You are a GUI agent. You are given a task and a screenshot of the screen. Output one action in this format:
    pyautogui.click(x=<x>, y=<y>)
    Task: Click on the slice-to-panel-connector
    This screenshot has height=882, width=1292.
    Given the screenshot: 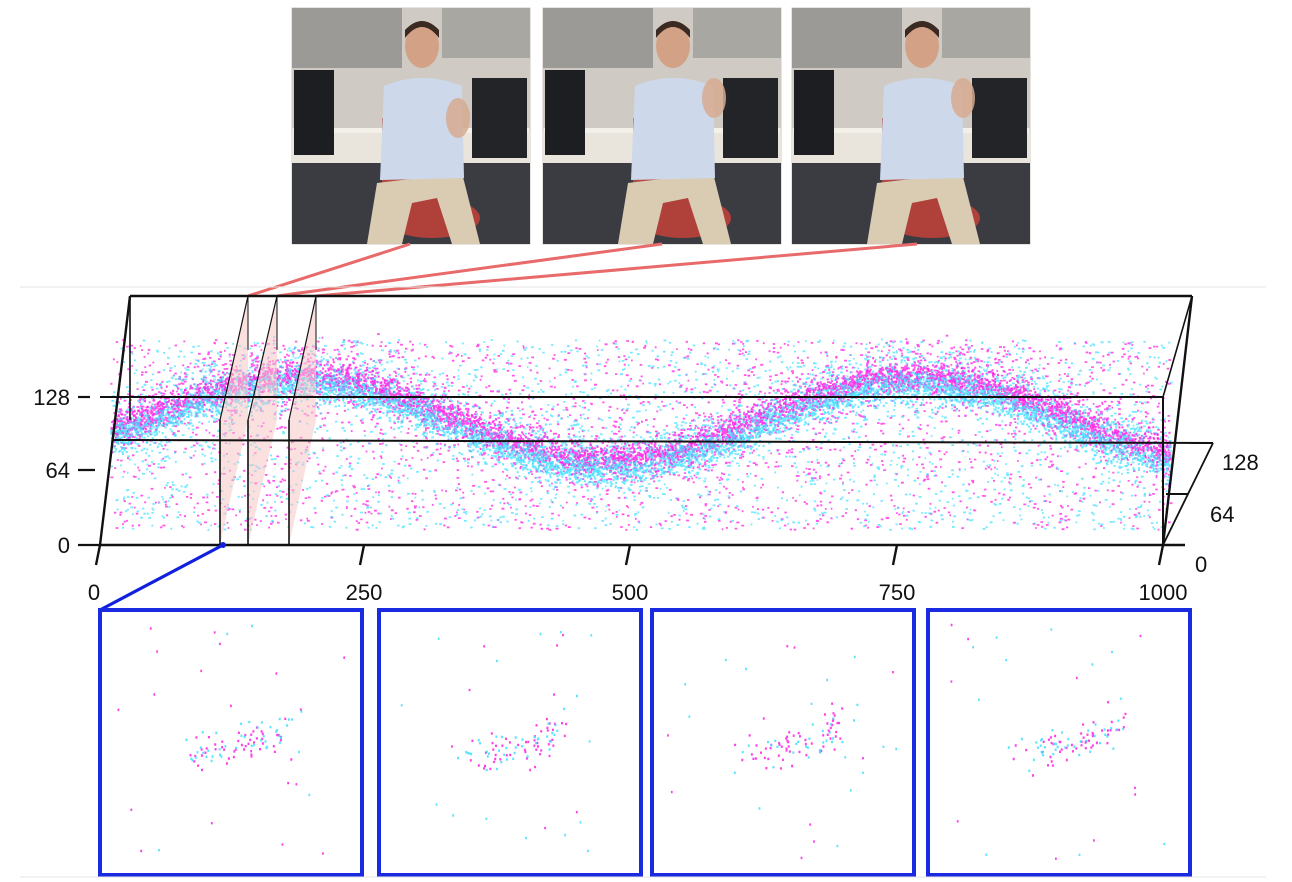 What is the action you would take?
    pyautogui.click(x=163, y=576)
    